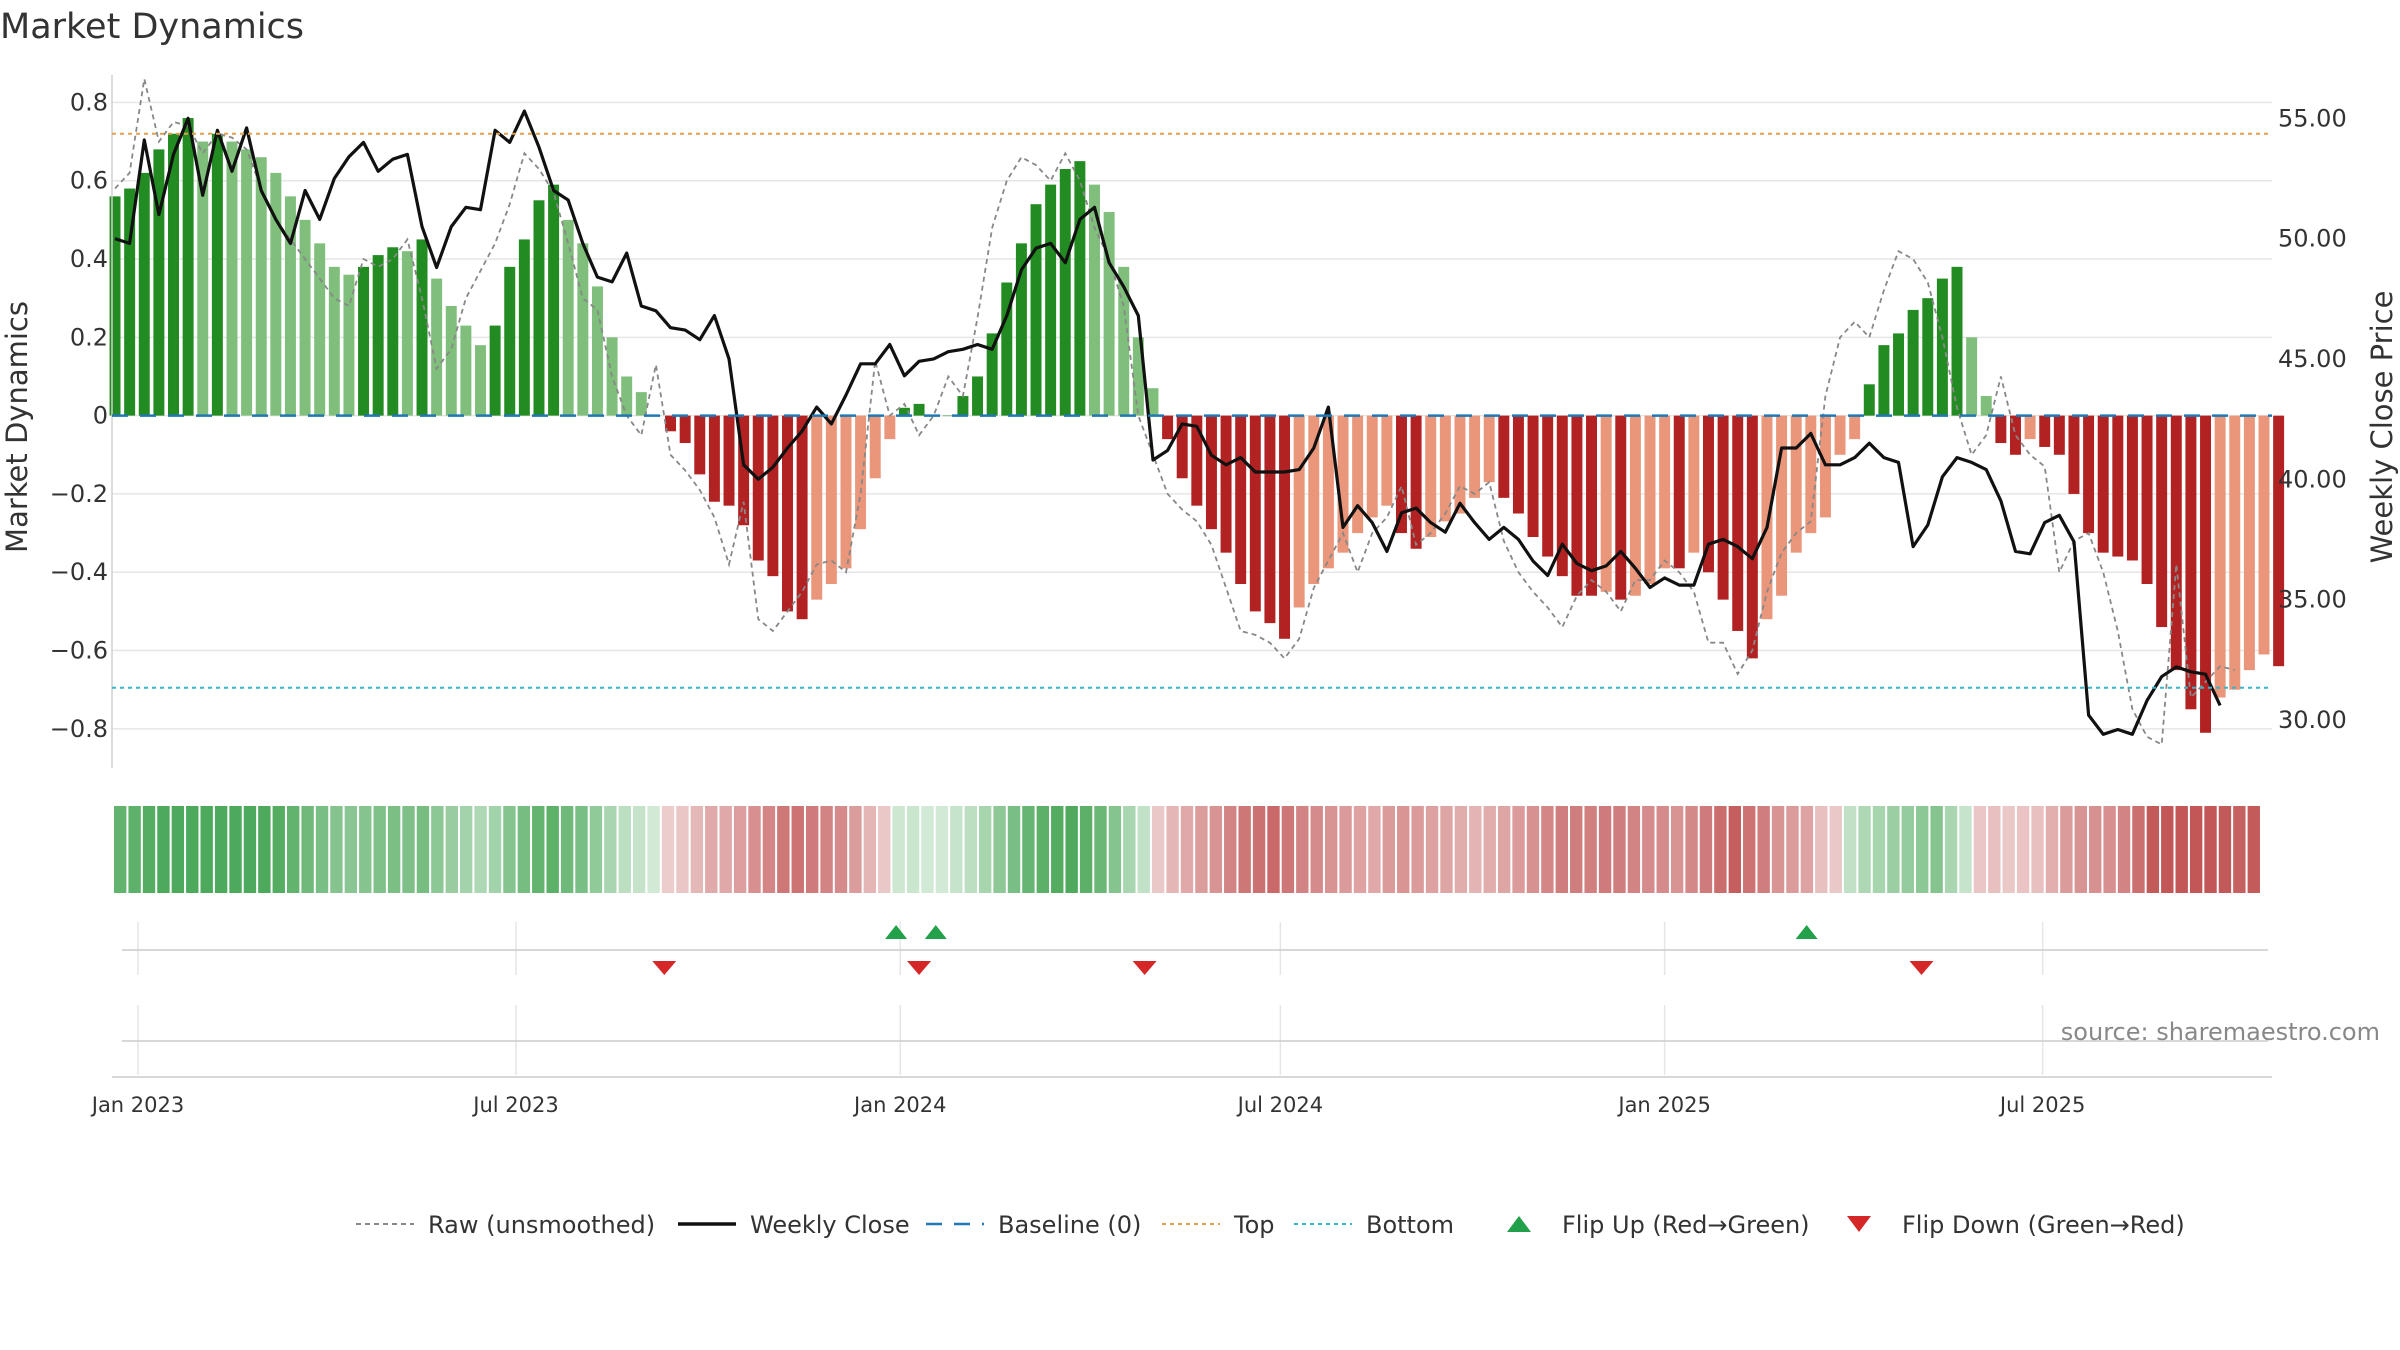 Image resolution: width=2400 pixels, height=1350 pixels. I want to click on legend-label: Flip Down (Green→Red), so click(2043, 1225).